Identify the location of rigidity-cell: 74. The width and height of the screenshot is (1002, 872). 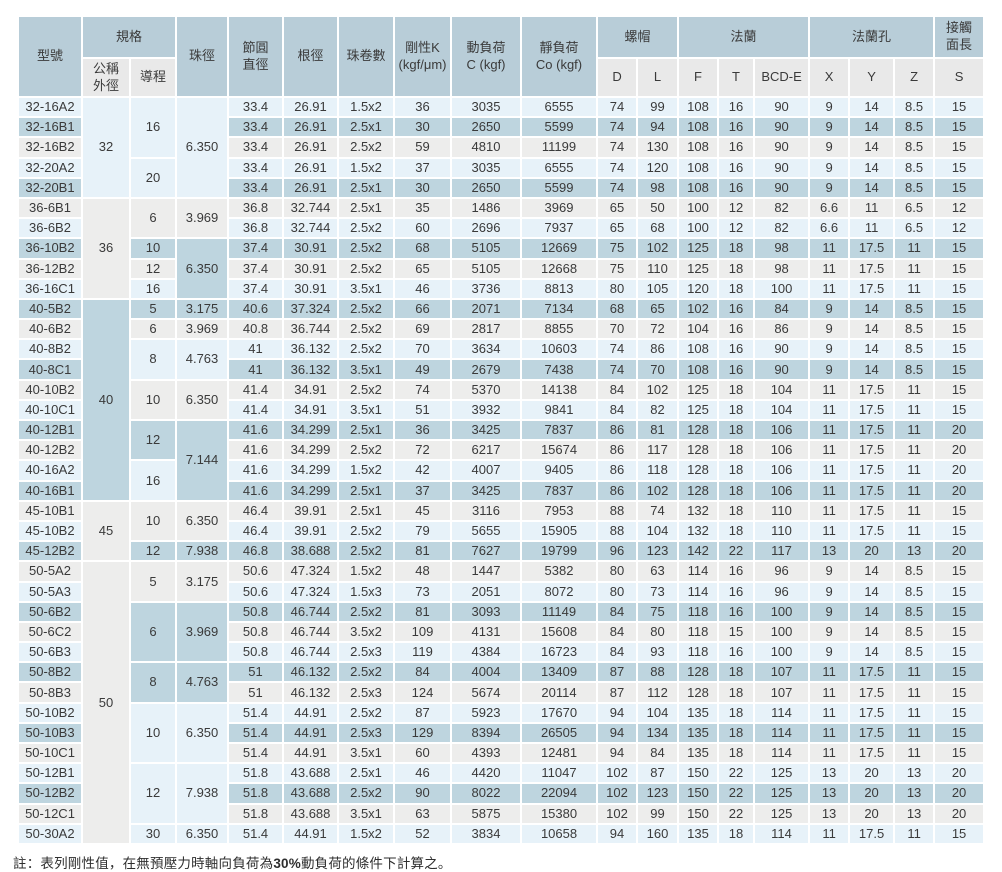
(423, 389).